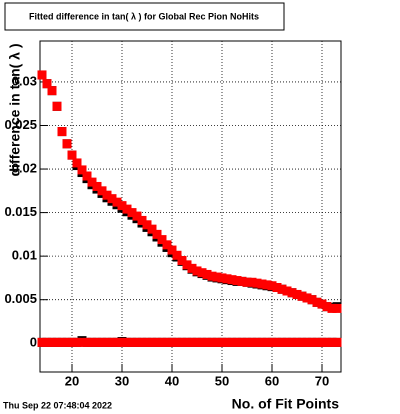 This screenshot has height=414, width=400. Describe the element at coordinates (272, 380) in the screenshot. I see `x-tick-label: 60` at that location.